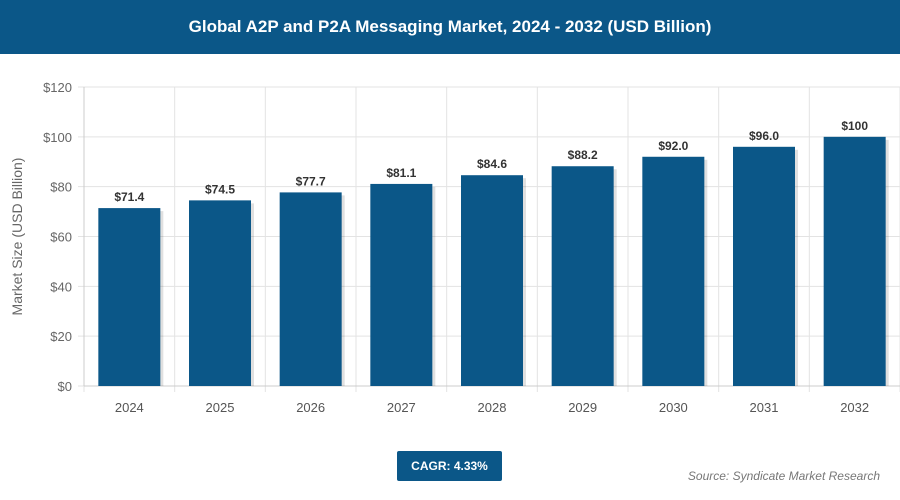 This screenshot has width=900, height=500. What do you see at coordinates (401, 407) in the screenshot?
I see `x-tick-label: 2027` at bounding box center [401, 407].